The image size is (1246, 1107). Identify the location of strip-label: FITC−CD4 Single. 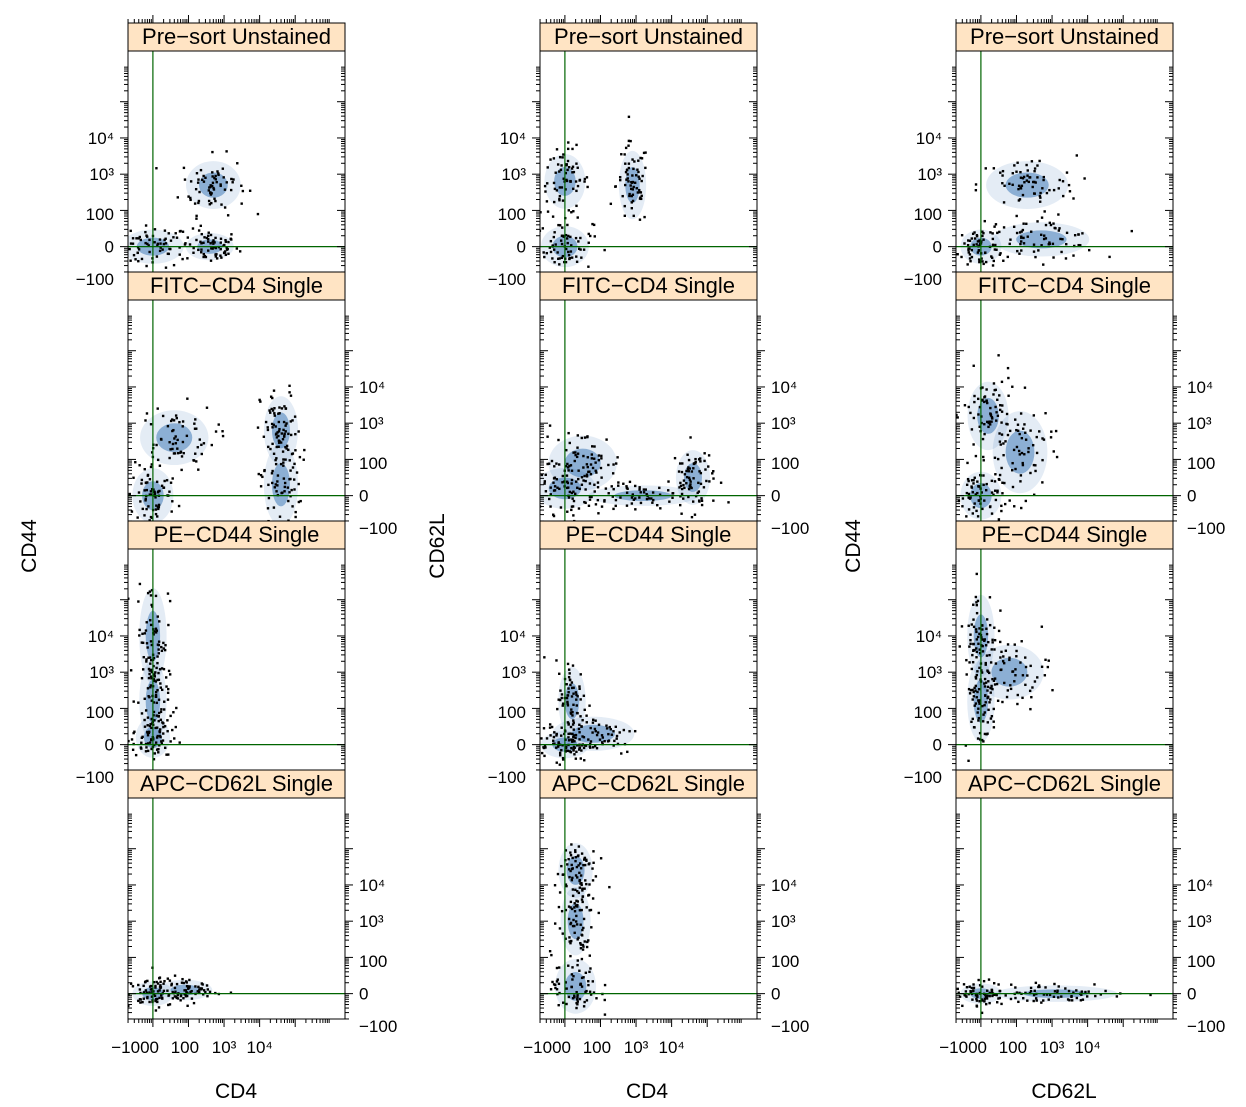
(236, 285).